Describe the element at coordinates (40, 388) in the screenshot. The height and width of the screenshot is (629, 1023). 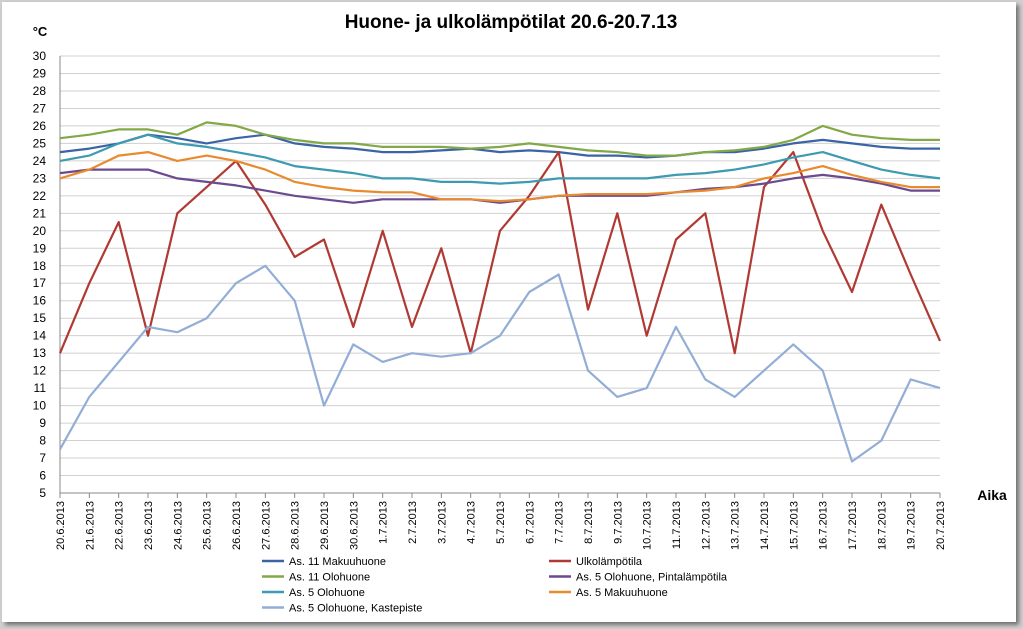
I see `y-tick-label: 11` at that location.